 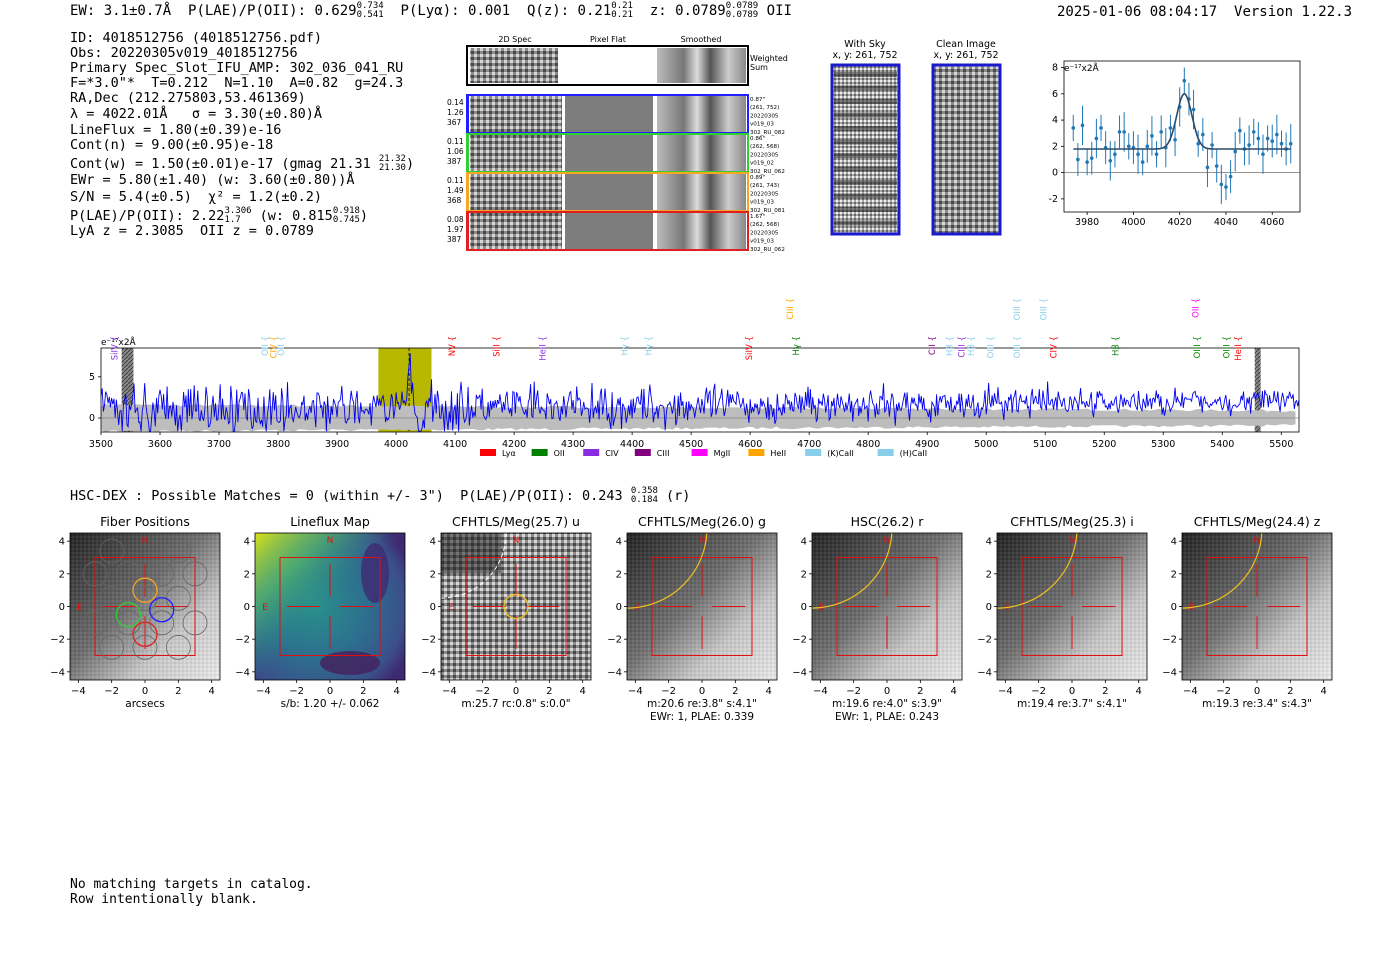 I want to click on cutout-right-label: 302_RU_062, so click(x=767, y=250).